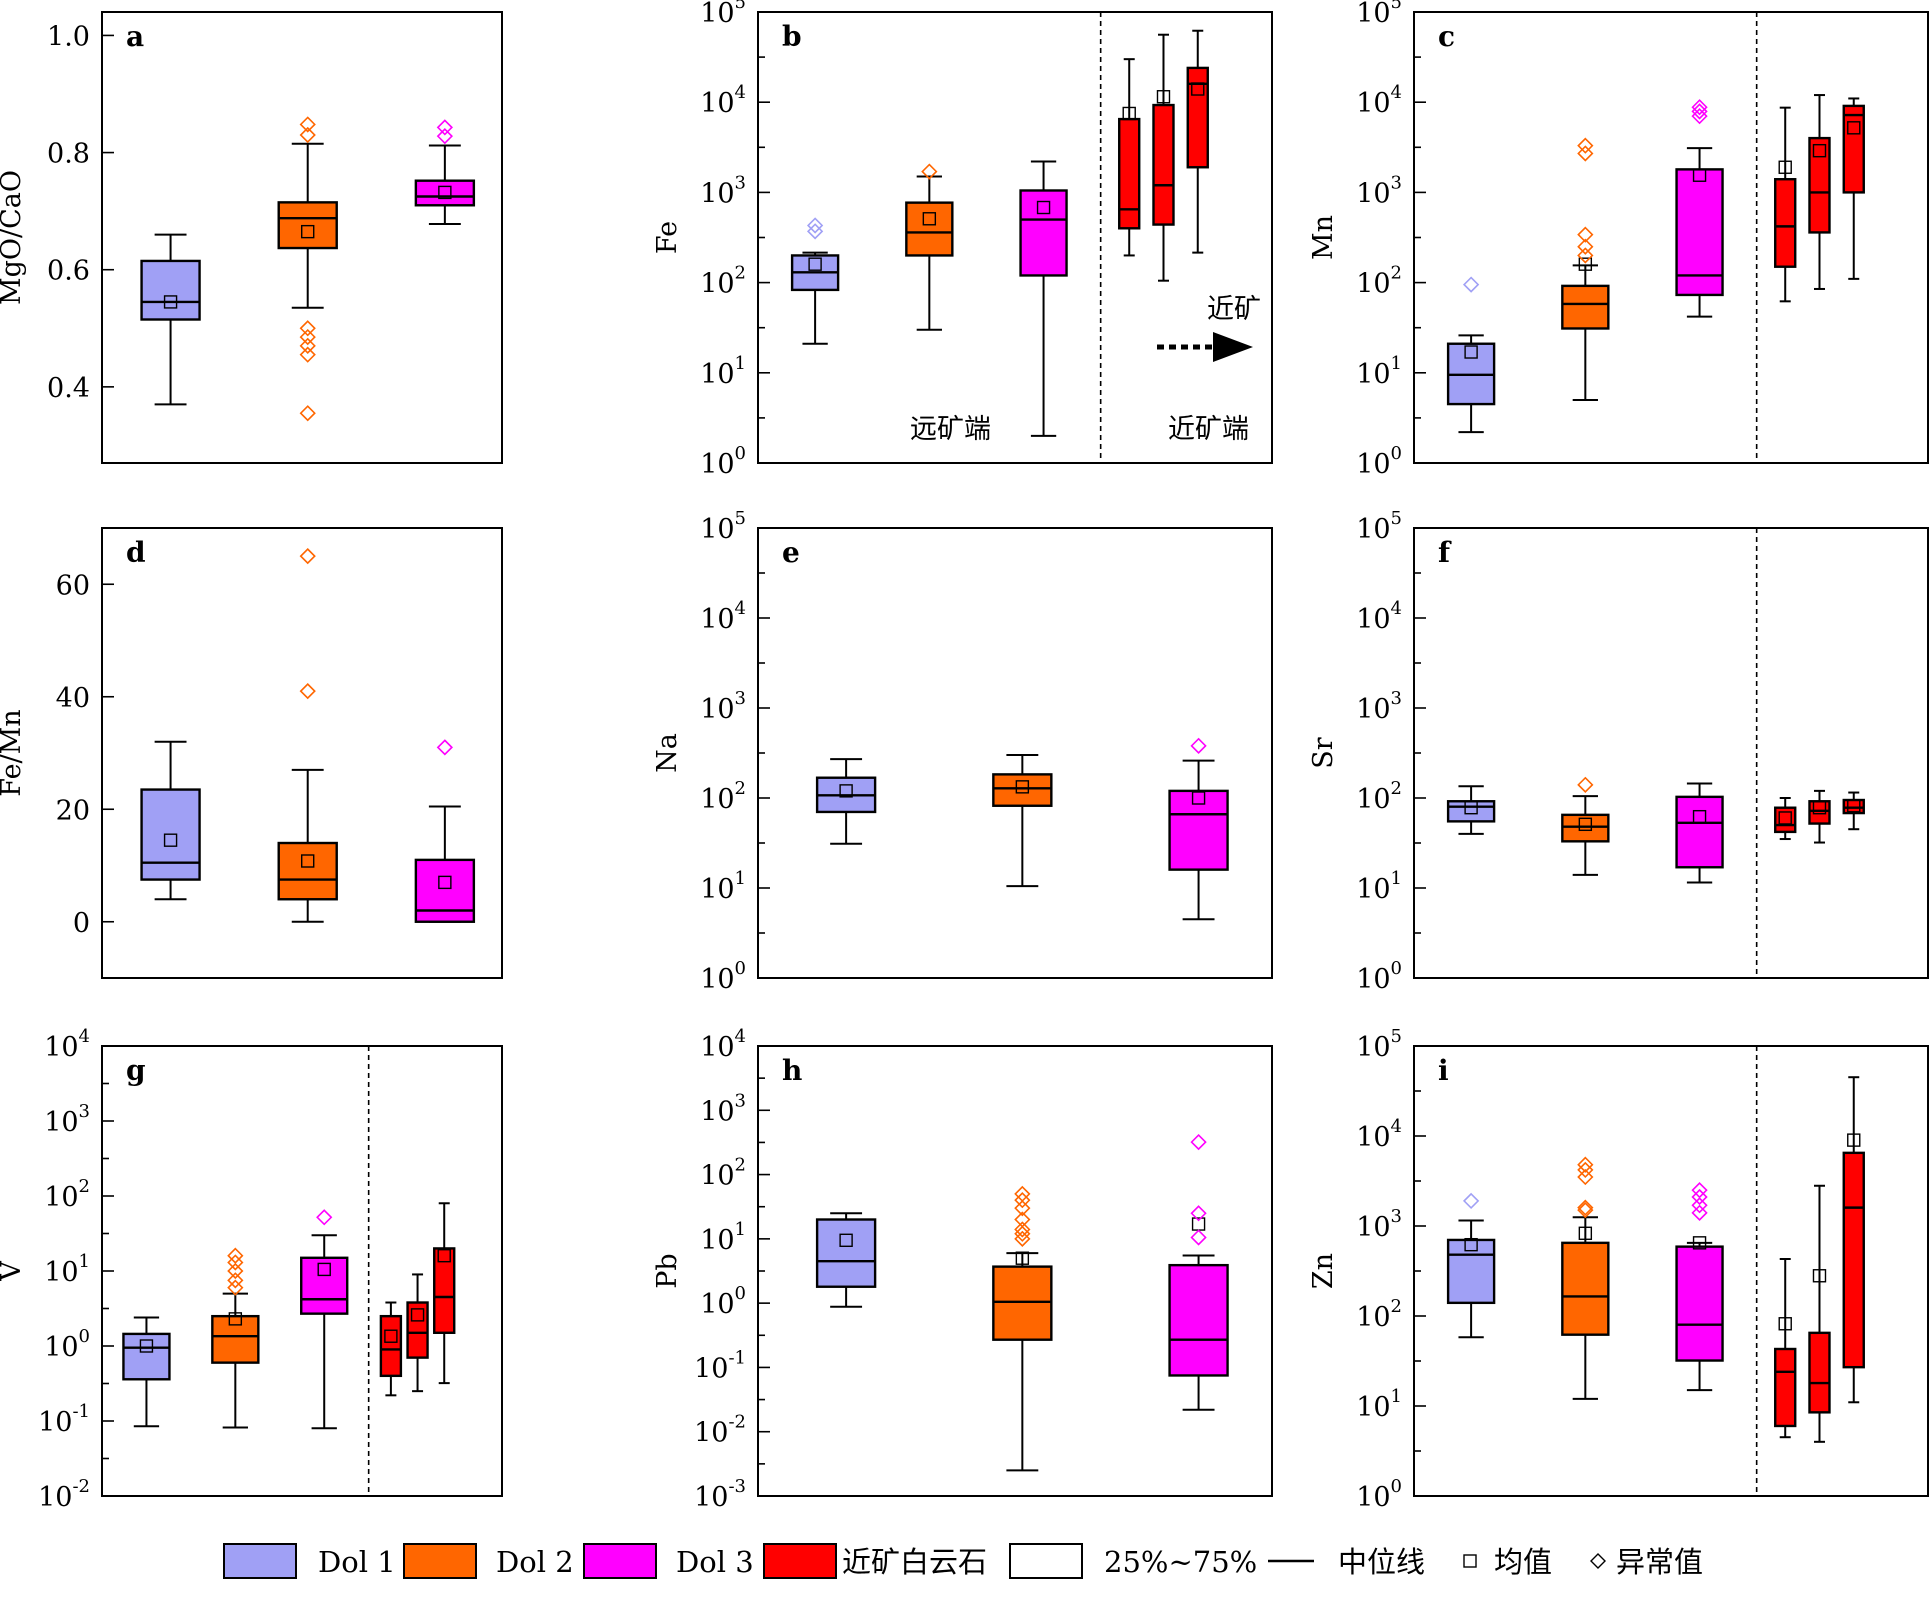 The height and width of the screenshot is (1597, 1932). What do you see at coordinates (1470, 1561) in the screenshot?
I see `legend-mean-marker` at bounding box center [1470, 1561].